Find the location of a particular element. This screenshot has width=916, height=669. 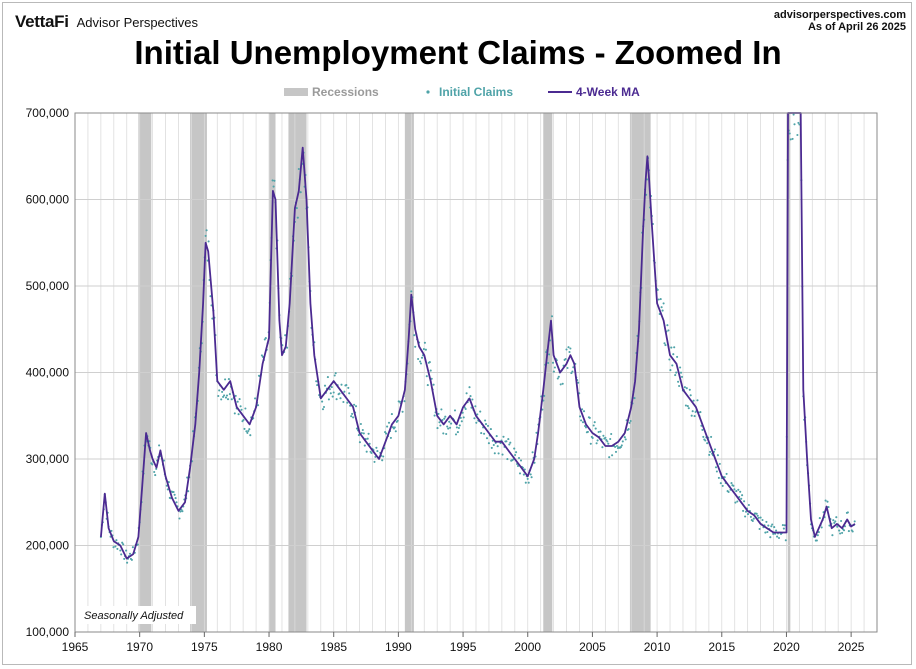

x-tick-label: 1985 is located at coordinates (333, 647).